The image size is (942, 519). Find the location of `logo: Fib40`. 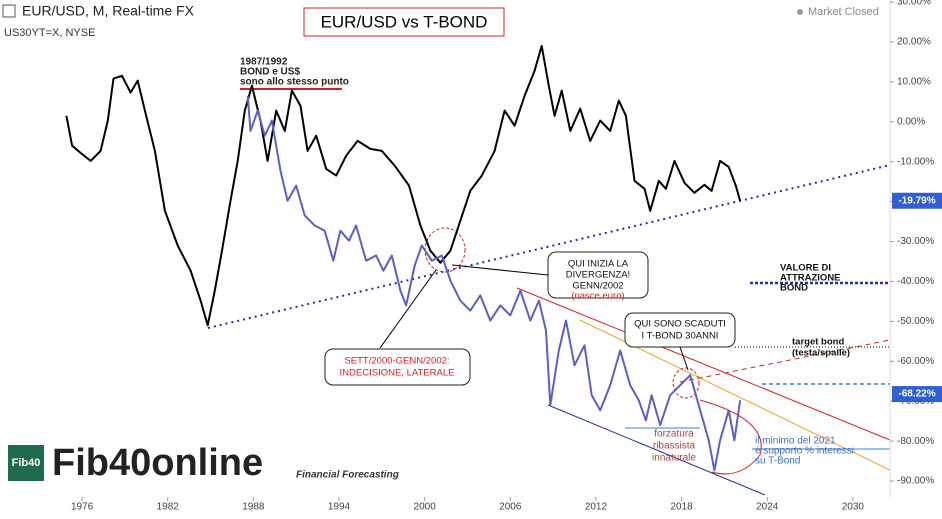

logo: Fib40 is located at coordinates (26, 463).